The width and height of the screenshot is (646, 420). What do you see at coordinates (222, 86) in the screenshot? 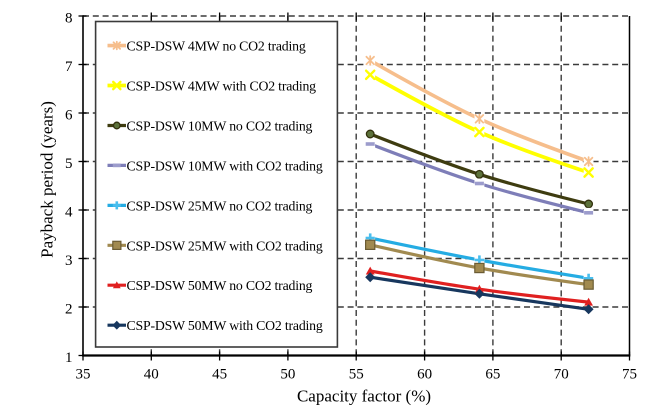
I see `svg-text: CSP-DSW 4MW with CO2 trading` at bounding box center [222, 86].